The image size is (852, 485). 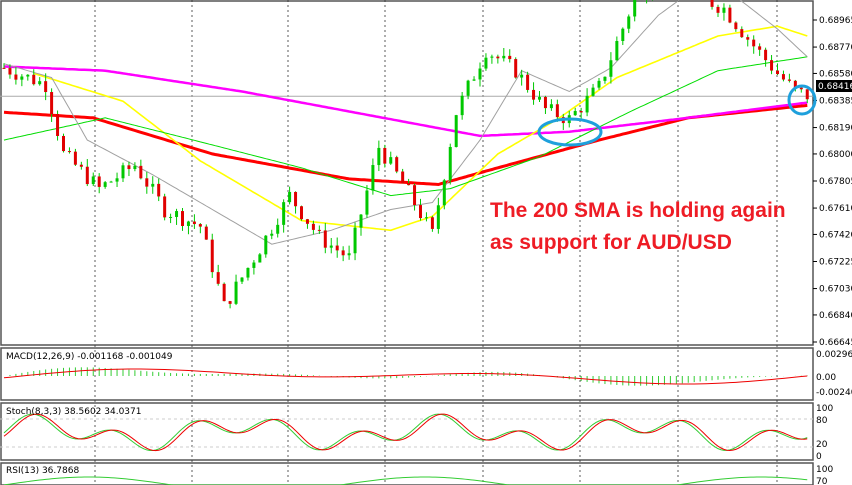 I want to click on rsi-line, so click(x=405, y=480).